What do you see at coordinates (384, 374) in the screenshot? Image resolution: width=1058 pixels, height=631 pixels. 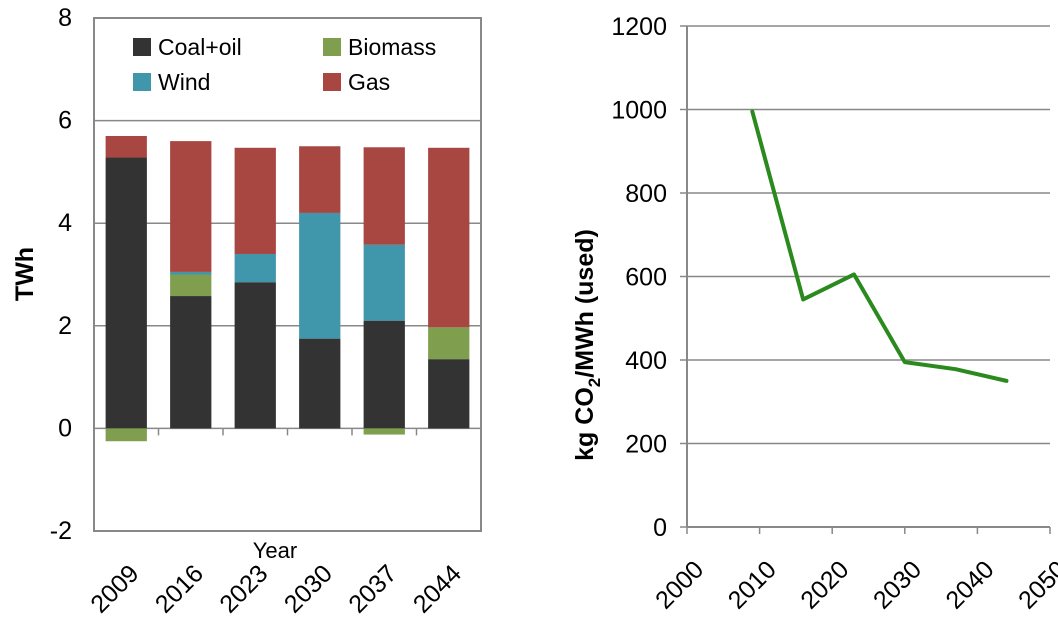 I see `bar-segment-coal-oil-2037` at bounding box center [384, 374].